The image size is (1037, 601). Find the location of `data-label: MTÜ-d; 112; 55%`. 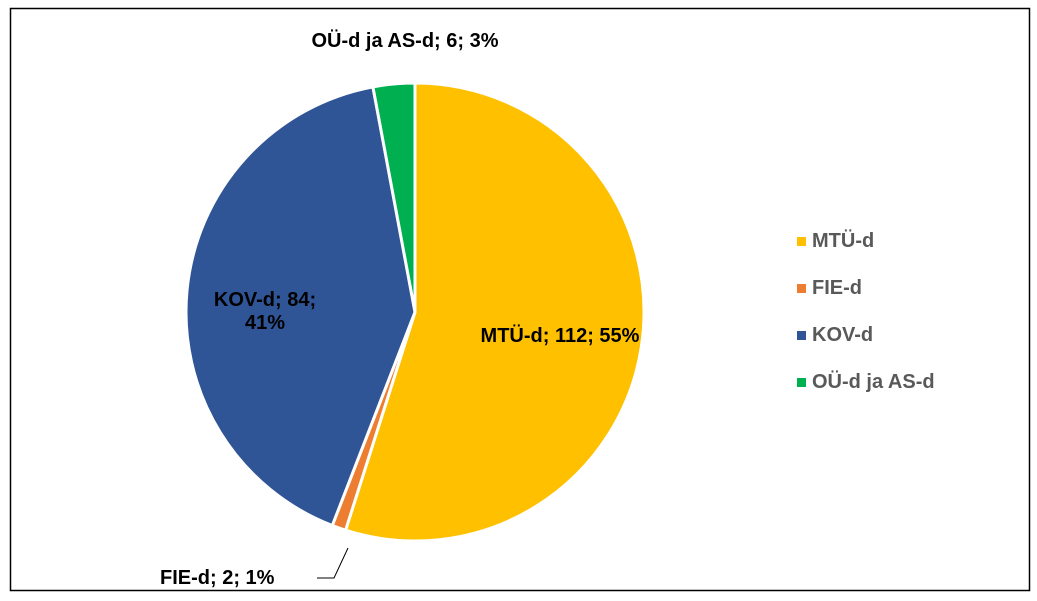

data-label: MTÜ-d; 112; 55% is located at coordinates (560, 336).